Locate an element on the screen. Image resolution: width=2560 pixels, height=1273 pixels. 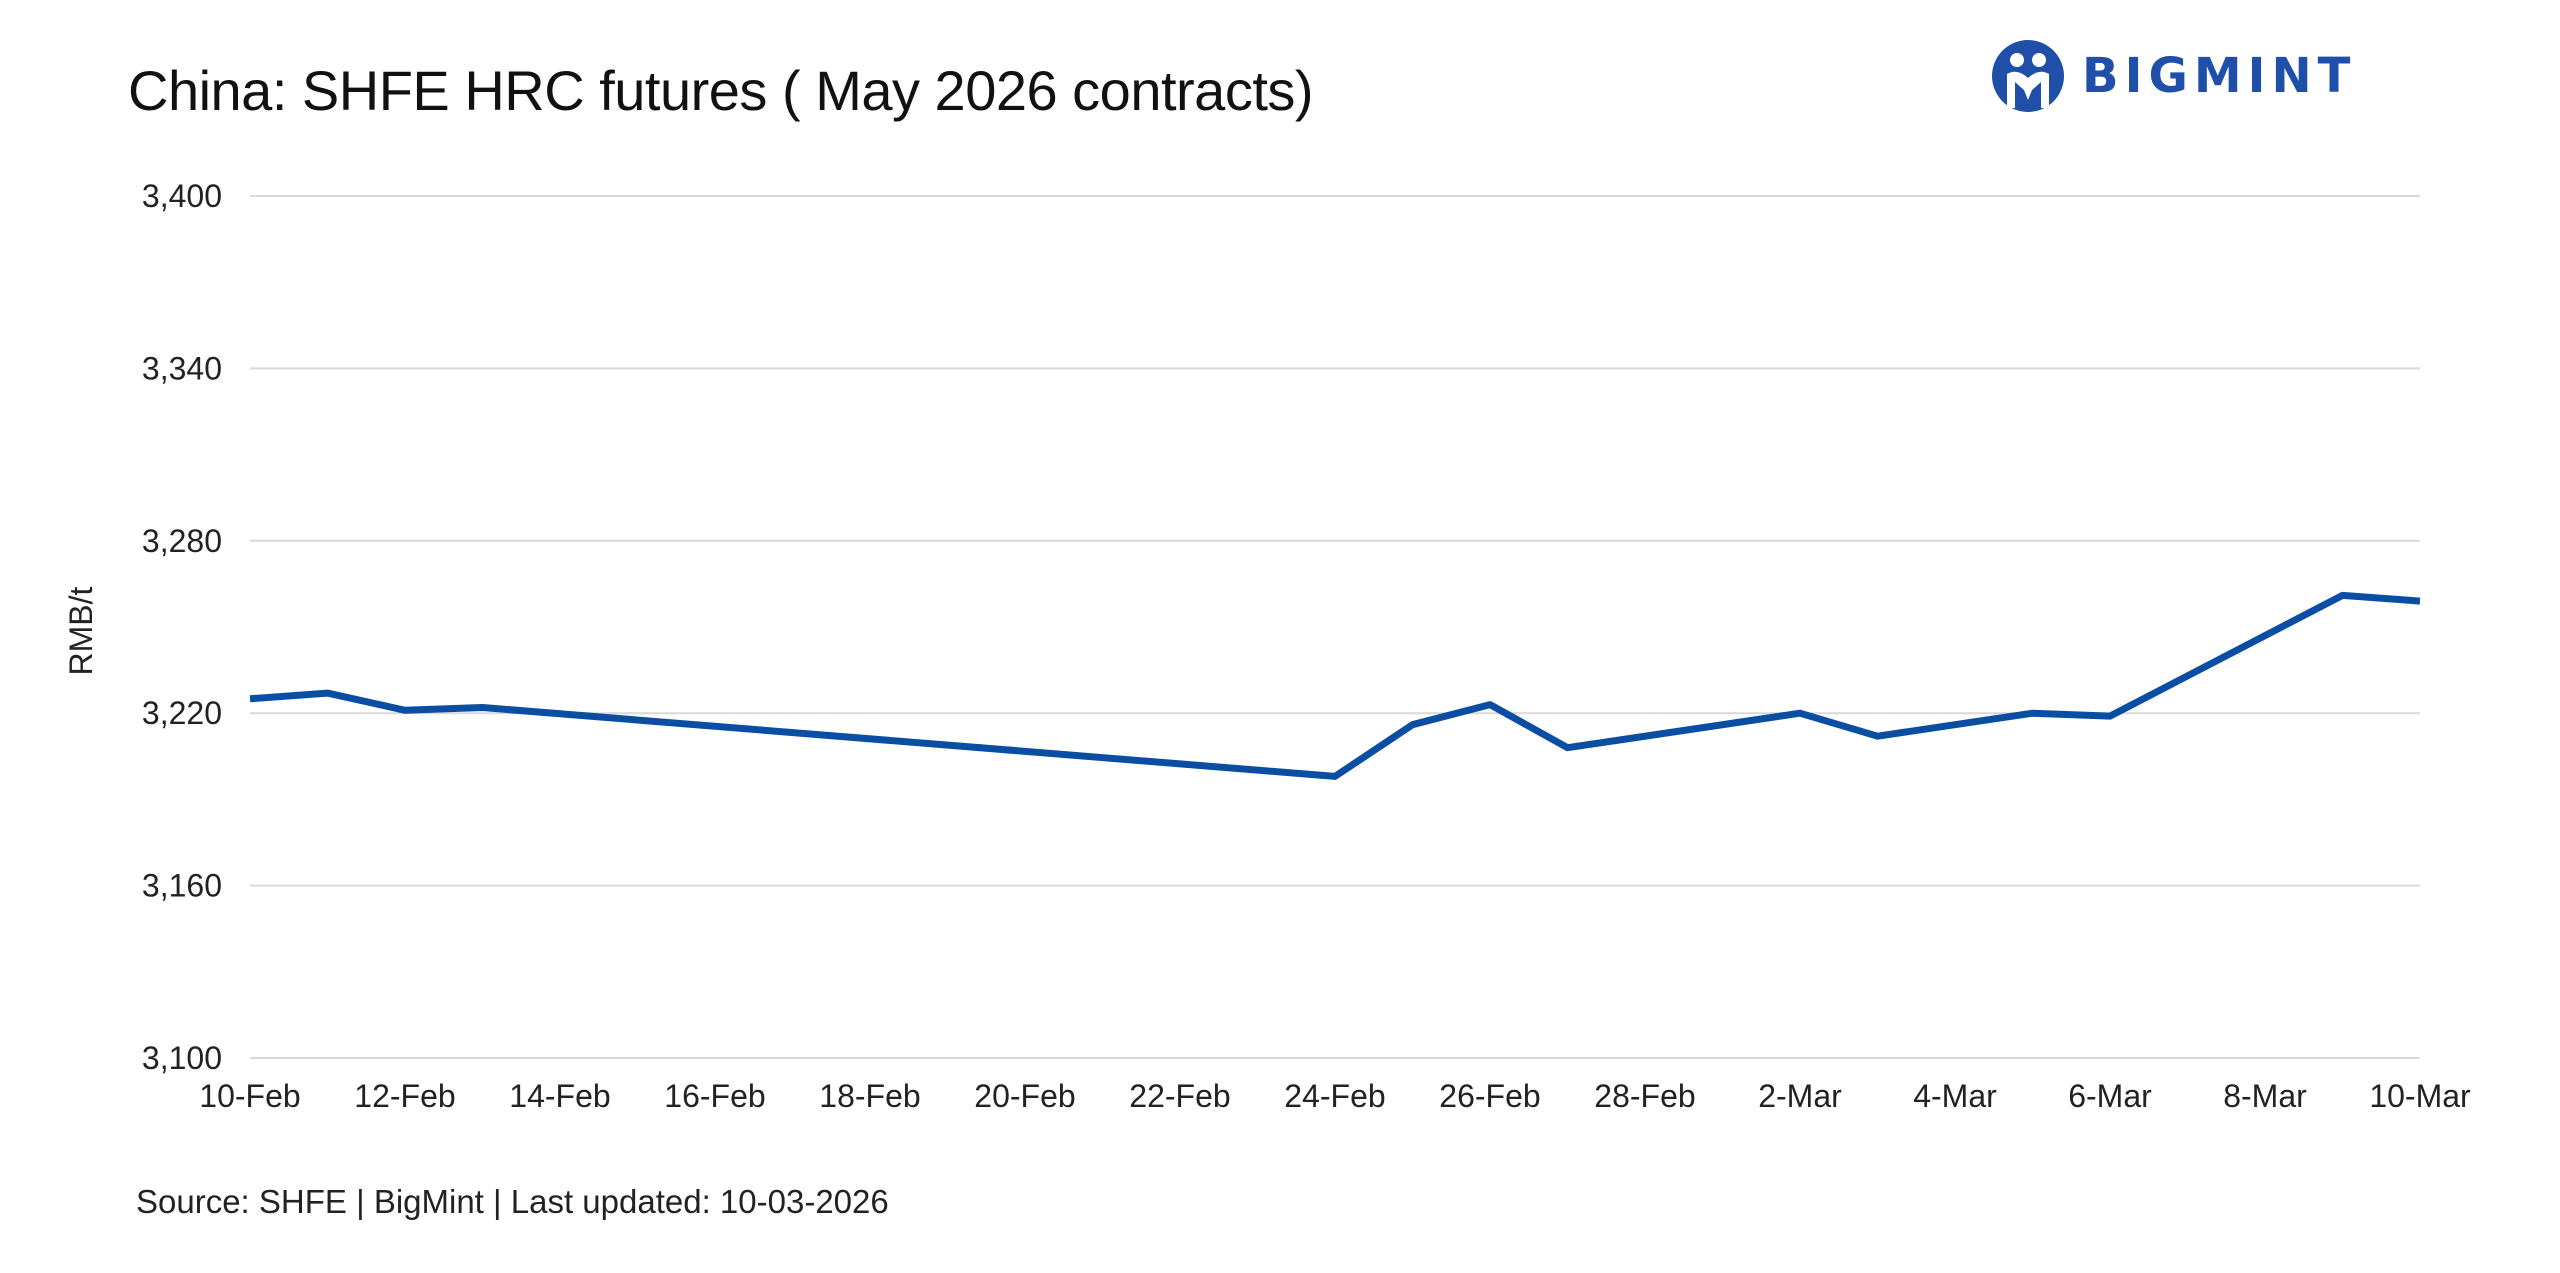
x-tick-label: 16-Feb is located at coordinates (714, 1096).